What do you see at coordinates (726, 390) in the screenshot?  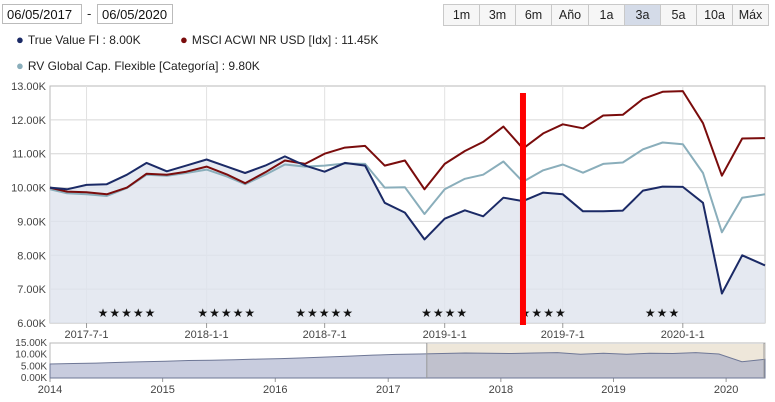 I see `navigator-x-tick-label: 2020` at bounding box center [726, 390].